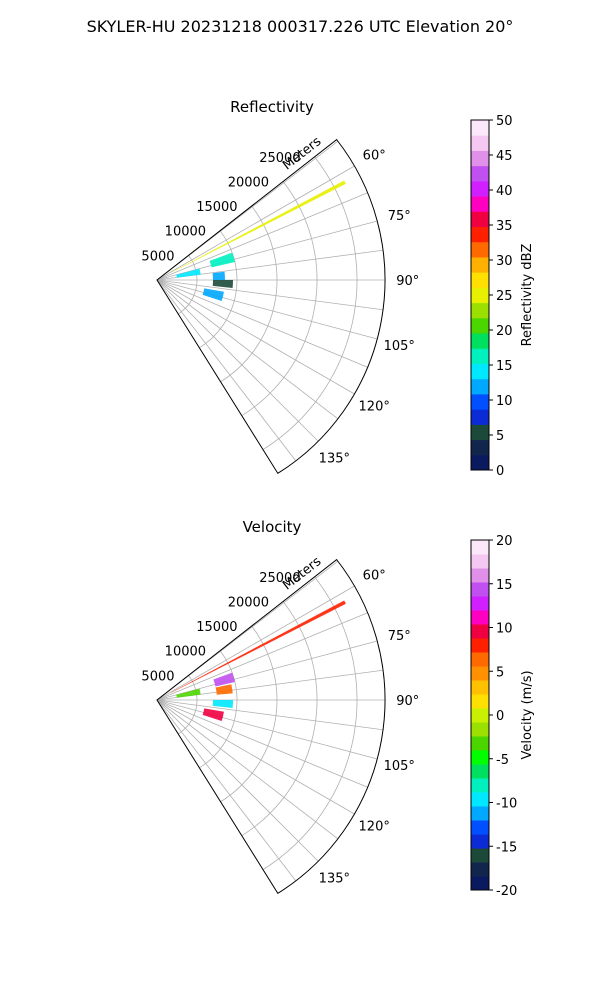  What do you see at coordinates (504, 296) in the screenshot?
I see `colorbar-tick-label: 25` at bounding box center [504, 296].